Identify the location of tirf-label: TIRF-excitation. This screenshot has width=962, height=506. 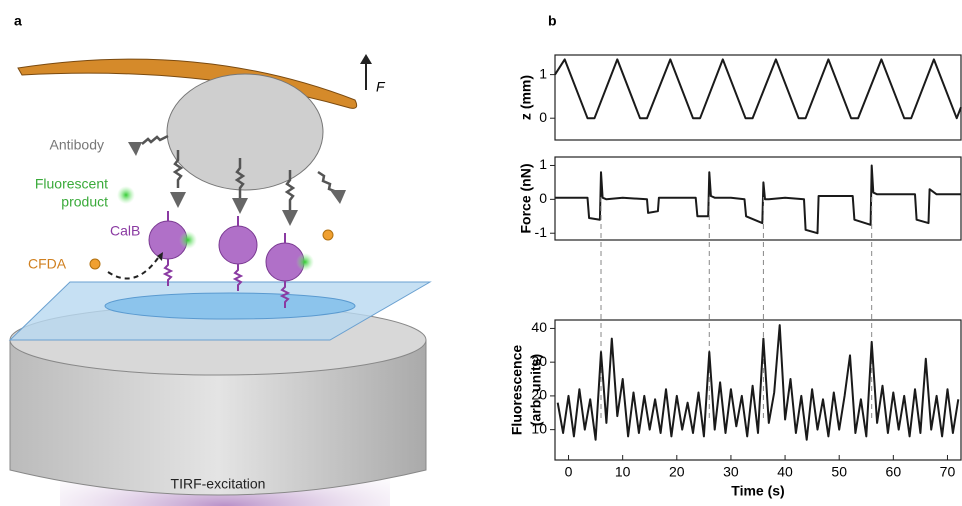
(218, 484).